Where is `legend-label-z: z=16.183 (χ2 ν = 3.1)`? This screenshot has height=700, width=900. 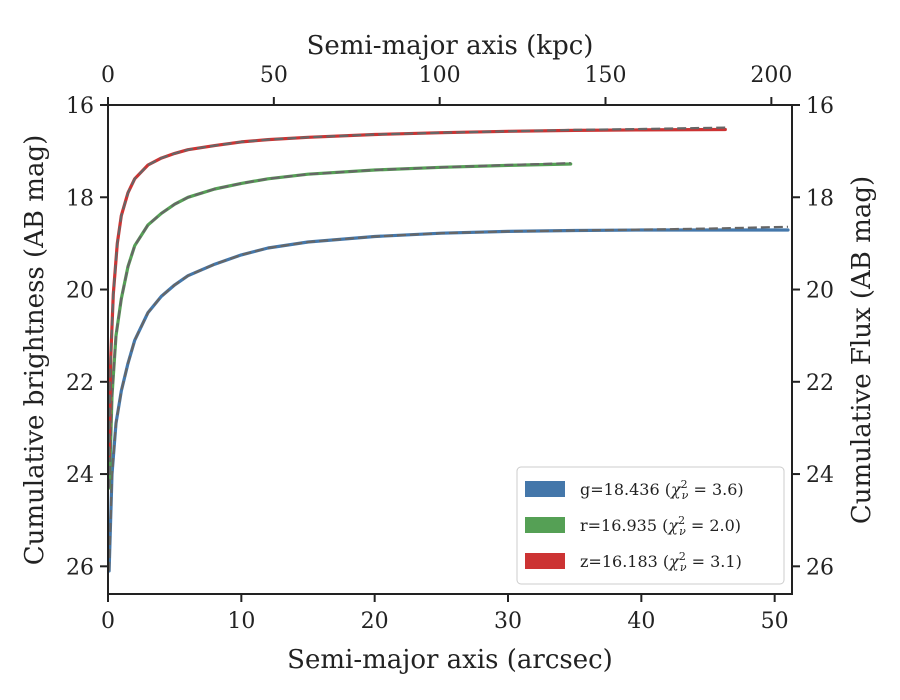 legend-label-z: z=16.183 (χ2 ν = 3.1) is located at coordinates (661, 562).